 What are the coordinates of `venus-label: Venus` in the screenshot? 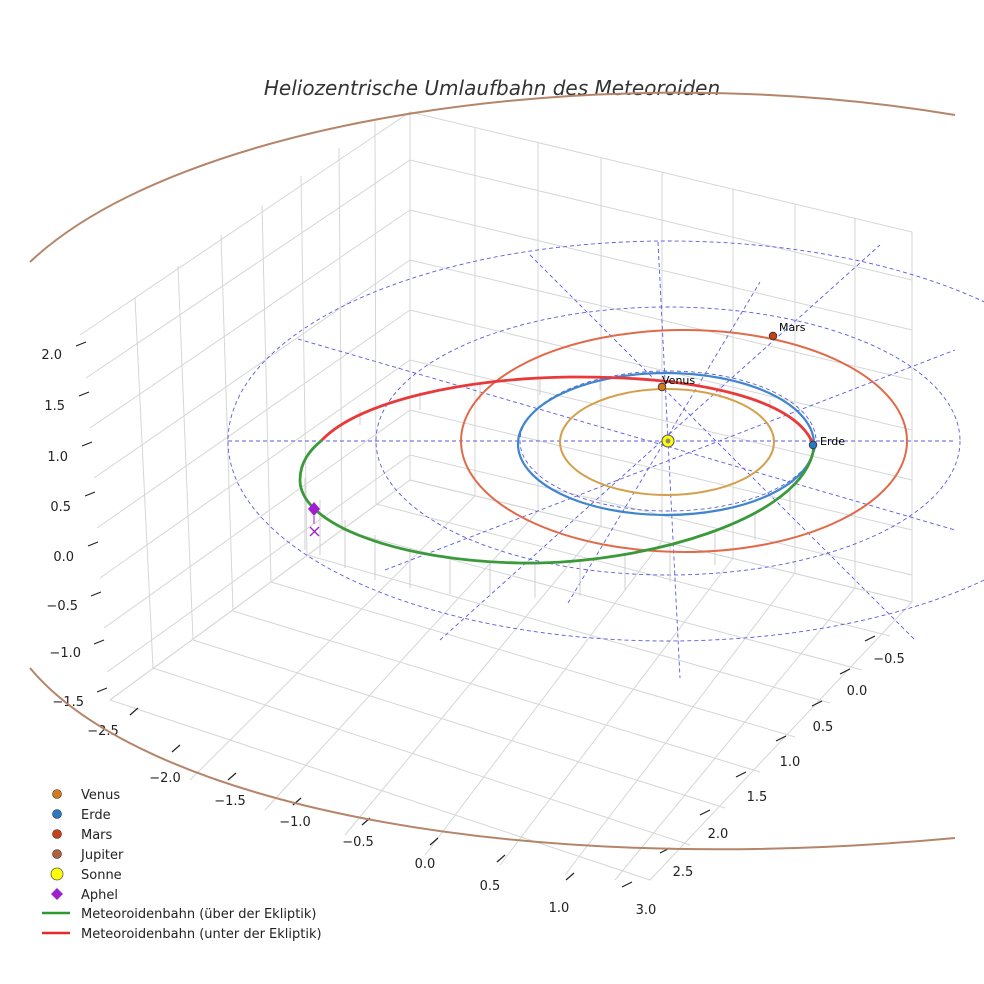 It's located at (678, 380).